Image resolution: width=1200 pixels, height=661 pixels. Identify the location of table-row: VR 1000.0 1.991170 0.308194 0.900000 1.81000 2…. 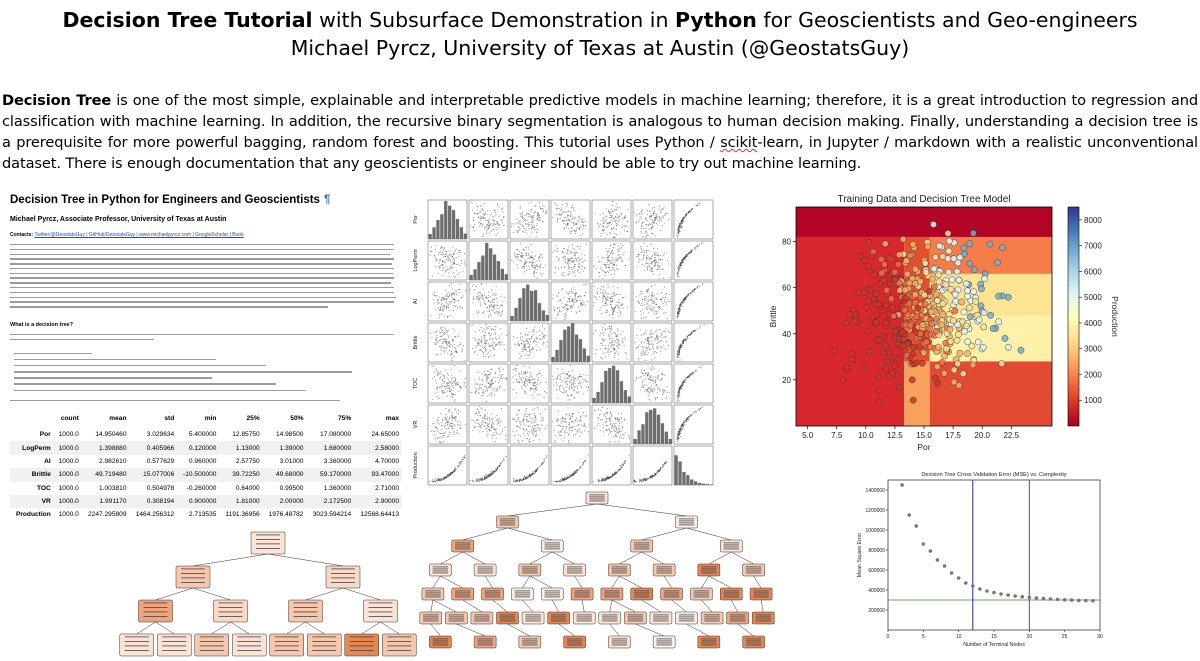
(206, 501).